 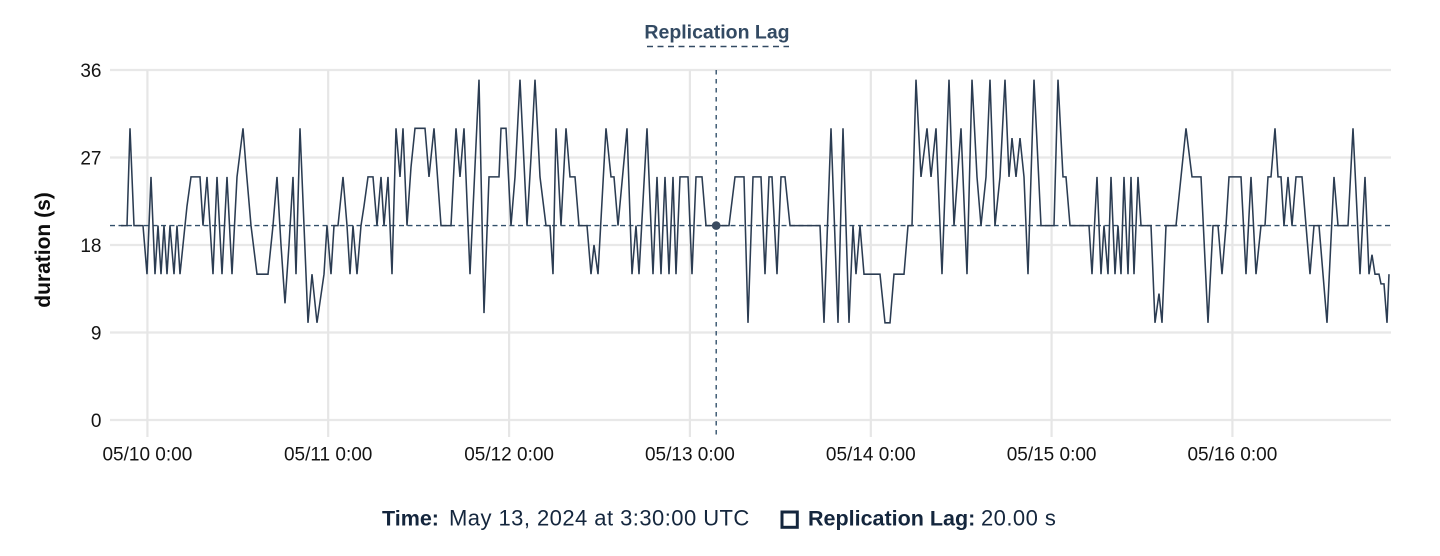 I want to click on svg-text: 0, so click(x=96, y=421).